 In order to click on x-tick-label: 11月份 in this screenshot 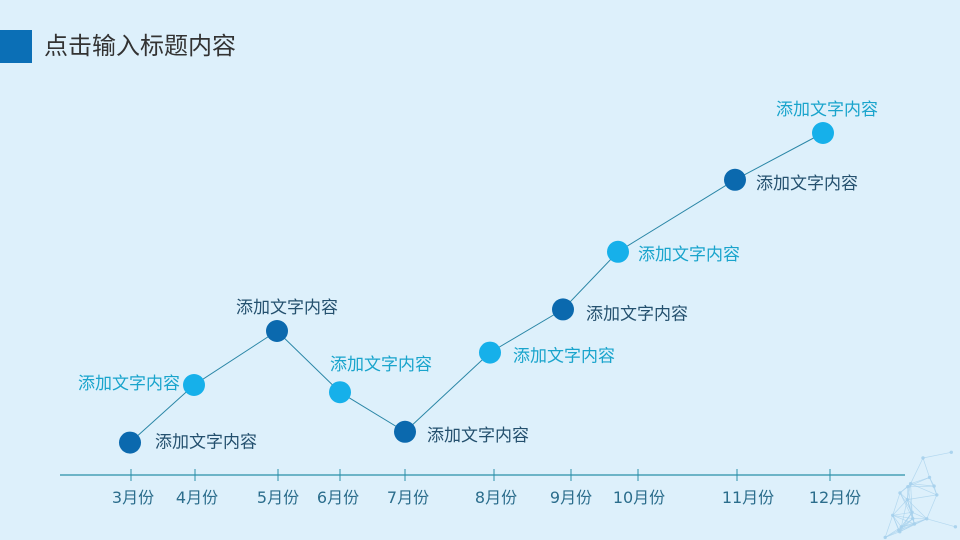, I will do `click(748, 497)`.